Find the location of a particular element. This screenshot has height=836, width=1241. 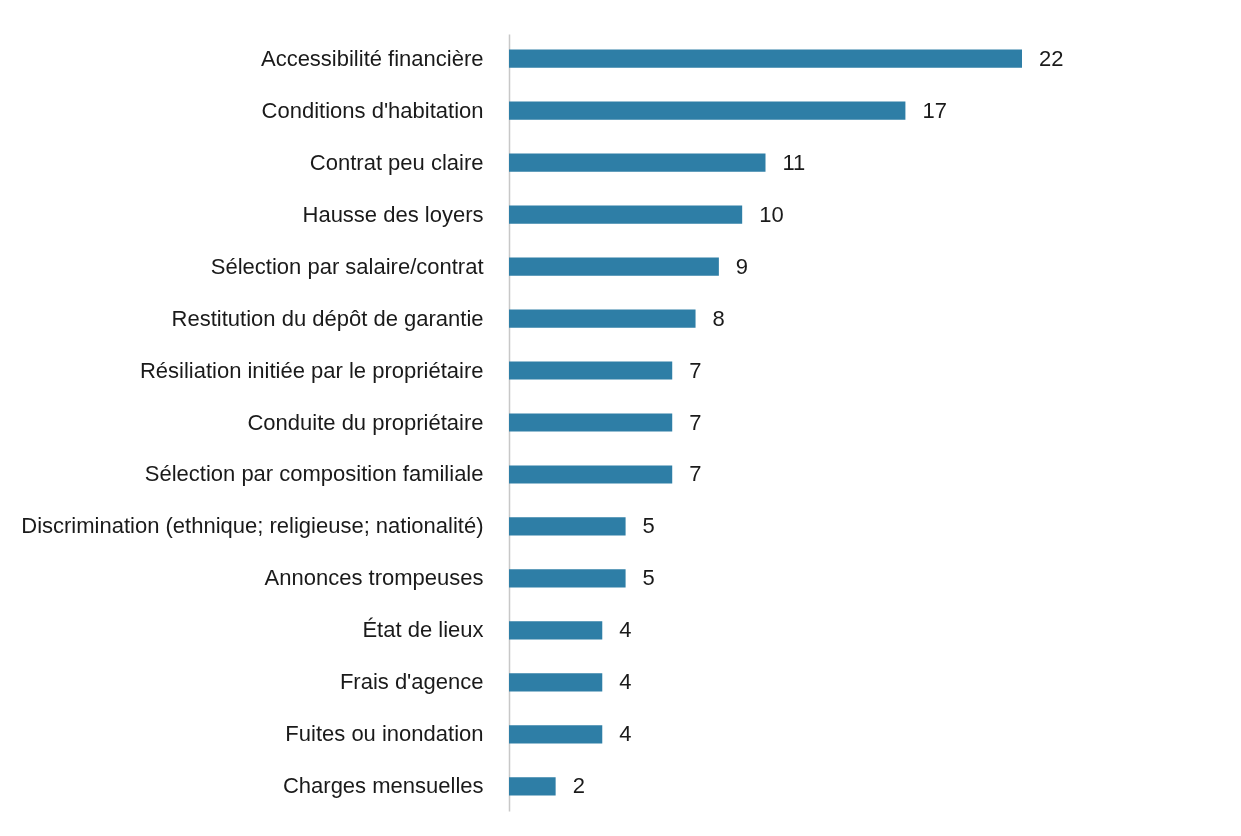

y-tick-label: Discrimination (ethnique; religieuse; nationalité) is located at coordinates (252, 526).